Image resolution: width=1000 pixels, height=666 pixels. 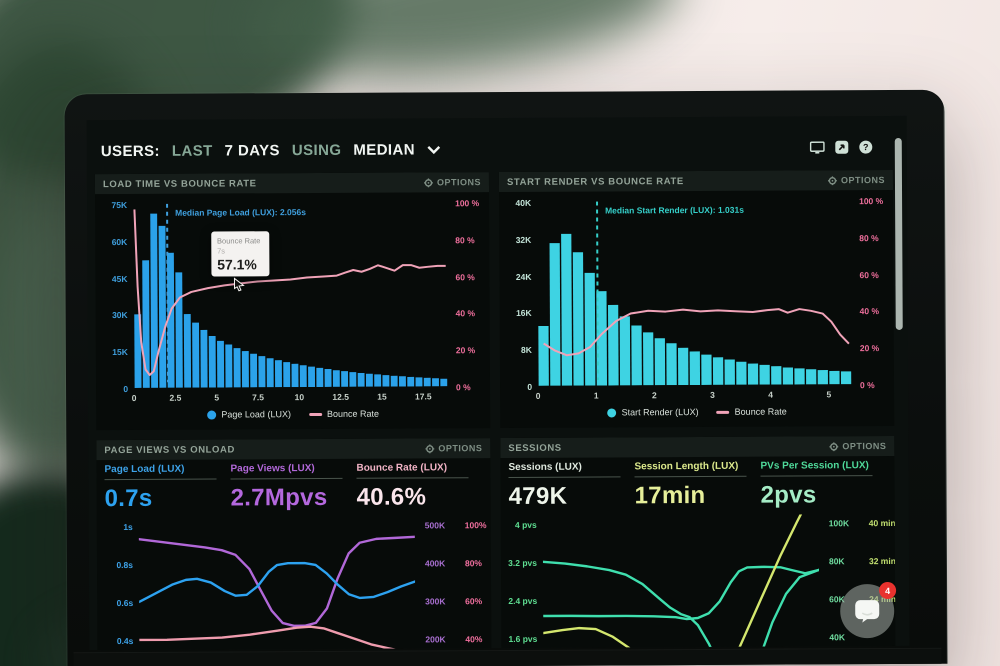 What do you see at coordinates (340, 396) in the screenshot?
I see `axis-tick: 12.5` at bounding box center [340, 396].